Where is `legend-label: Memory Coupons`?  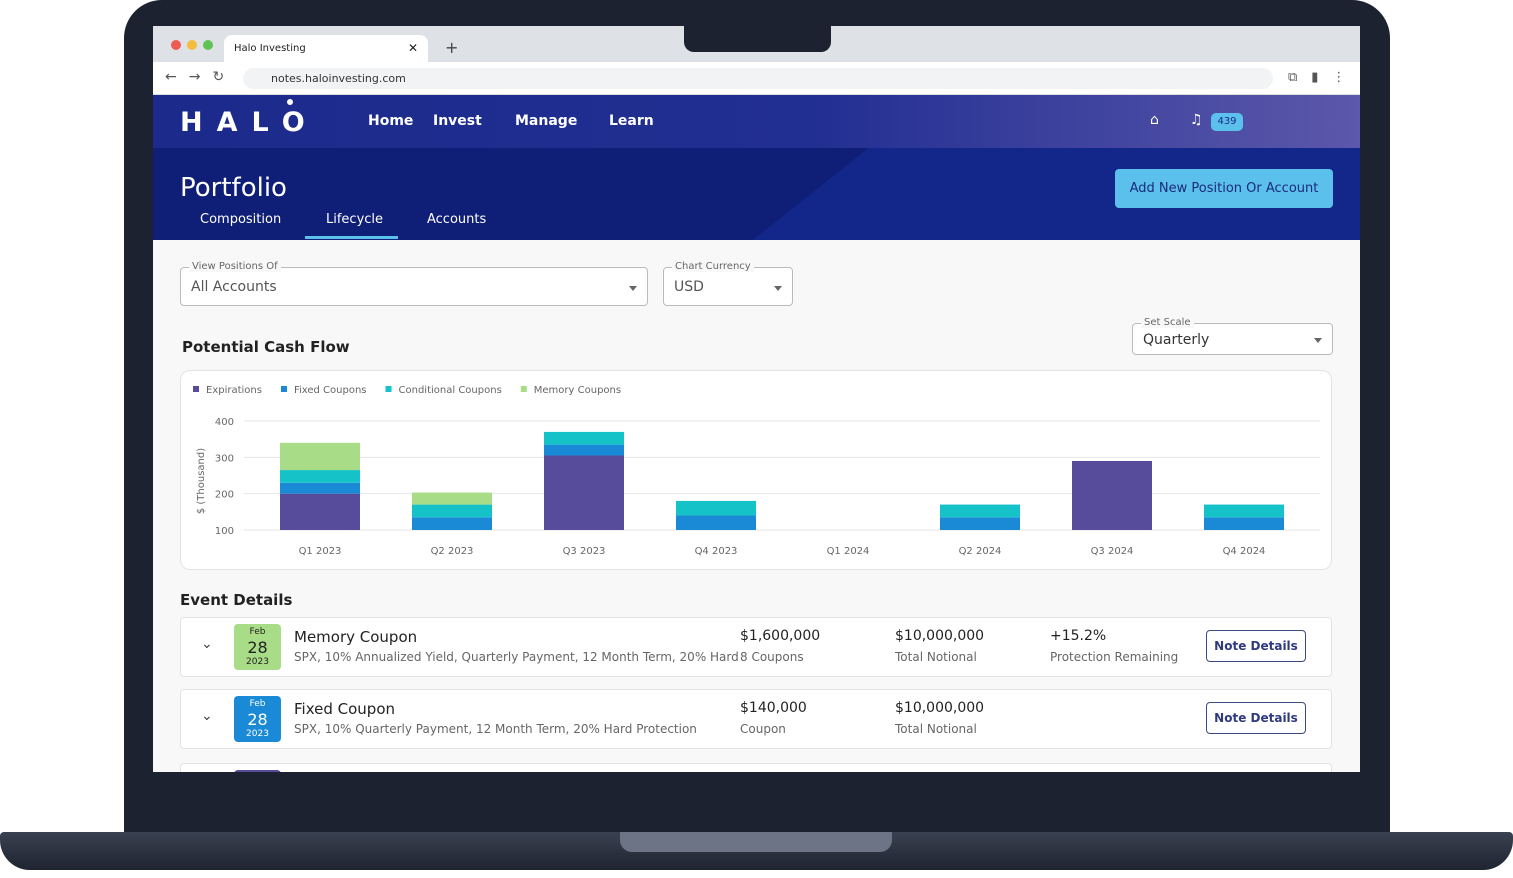 legend-label: Memory Coupons is located at coordinates (577, 390).